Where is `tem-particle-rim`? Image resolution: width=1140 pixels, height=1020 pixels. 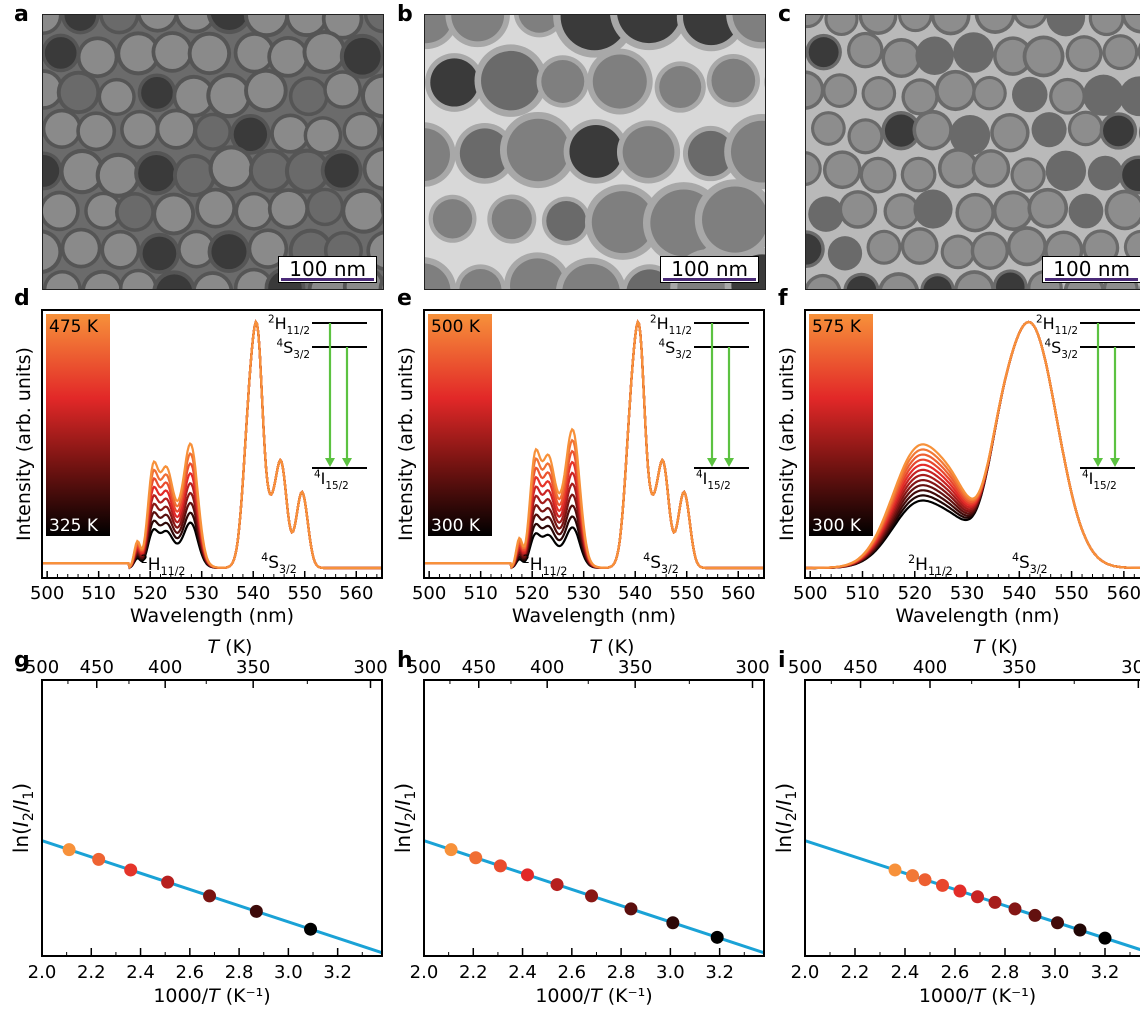
tem-particle-rim is located at coordinates (381, 208).